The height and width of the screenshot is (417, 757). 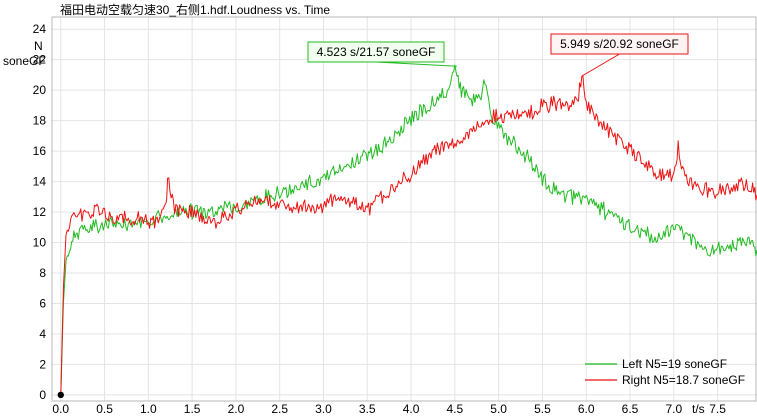 What do you see at coordinates (42, 303) in the screenshot?
I see `y-tick-label: 6` at bounding box center [42, 303].